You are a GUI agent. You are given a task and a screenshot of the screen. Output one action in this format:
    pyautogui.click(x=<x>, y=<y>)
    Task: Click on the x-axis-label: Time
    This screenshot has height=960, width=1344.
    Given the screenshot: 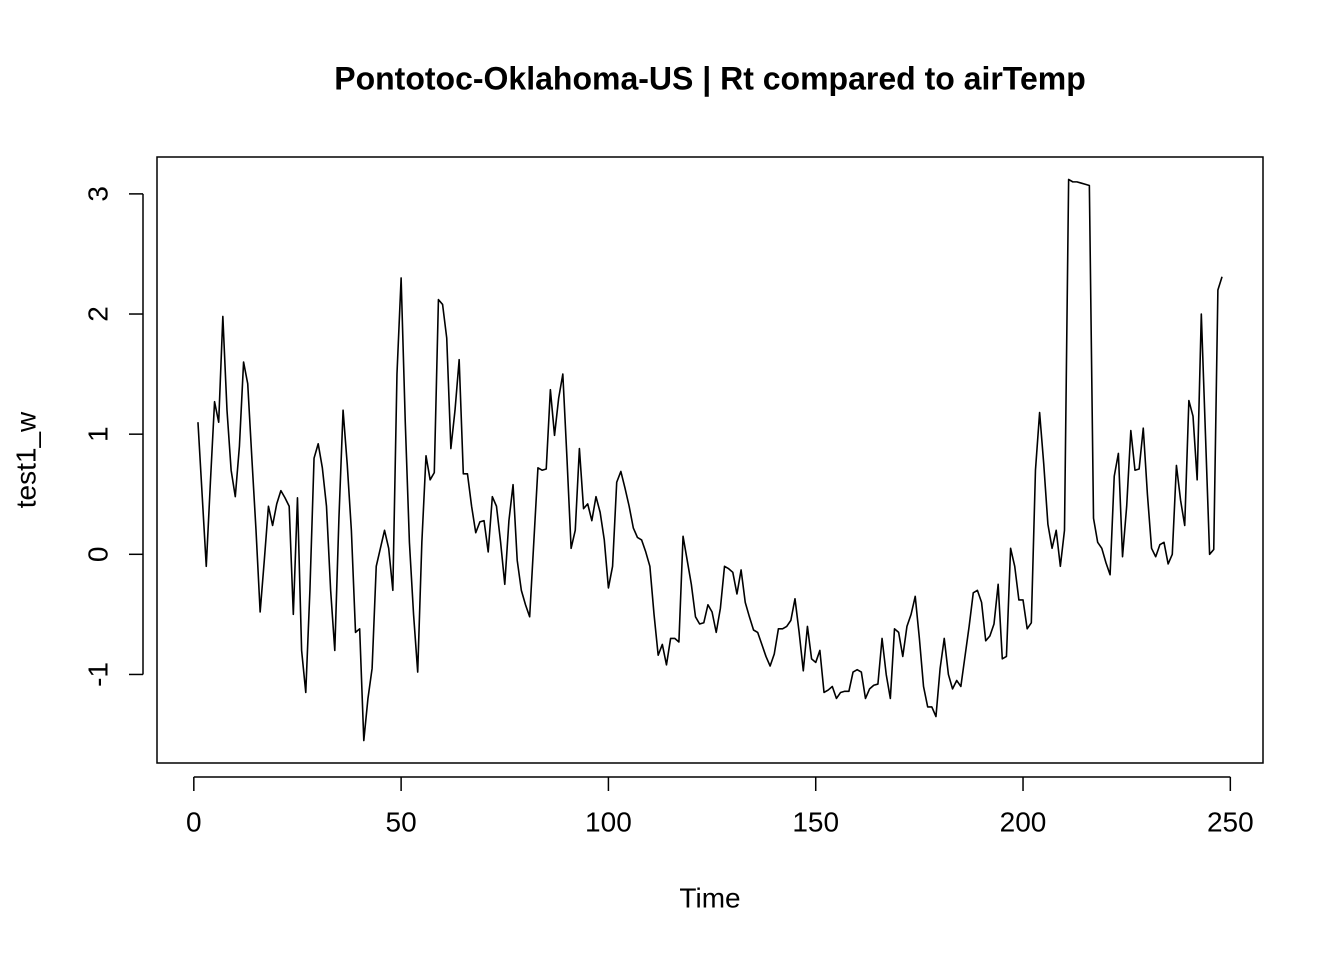 What is the action you would take?
    pyautogui.click(x=709, y=897)
    